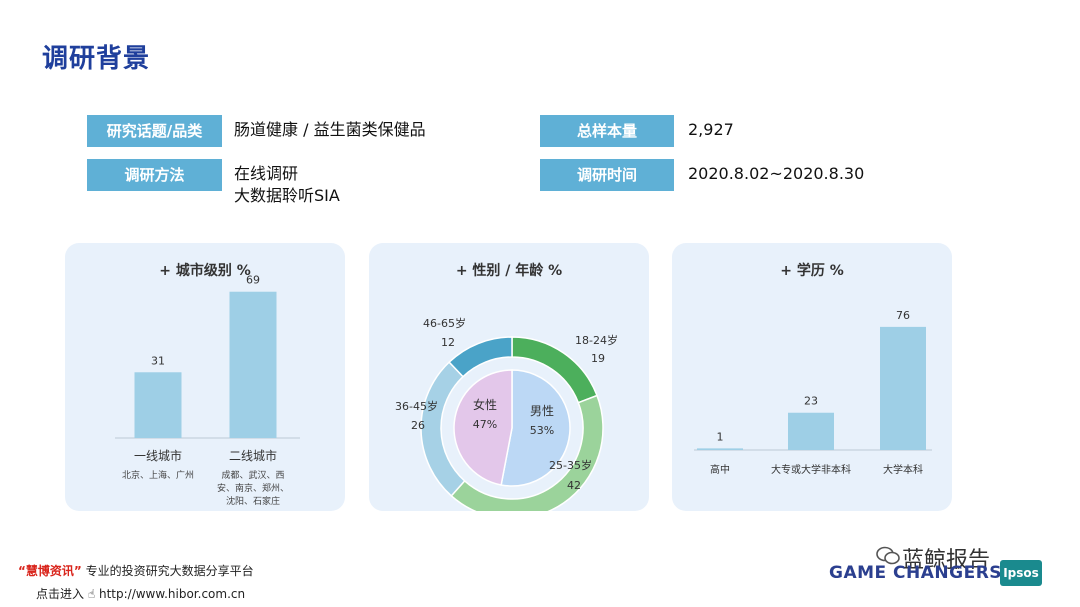 This screenshot has height=607, width=1080. I want to click on education-title: + 学历 %, so click(812, 271).